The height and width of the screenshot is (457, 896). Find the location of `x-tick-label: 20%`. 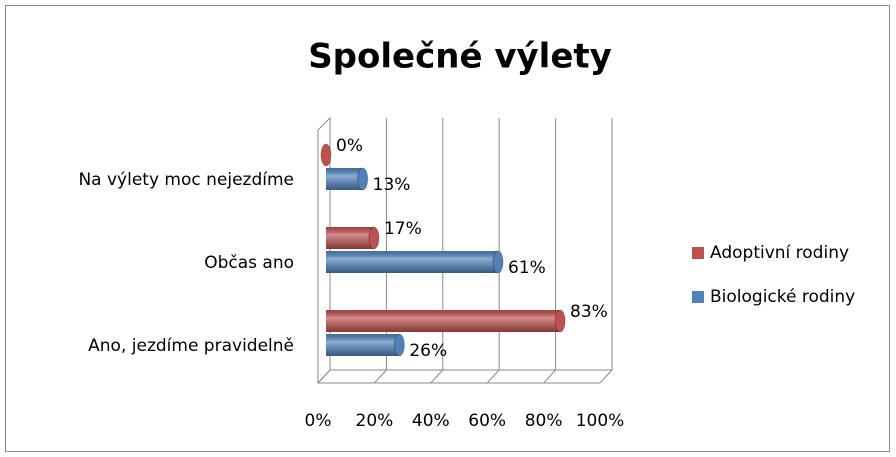

x-tick-label: 20% is located at coordinates (375, 421).